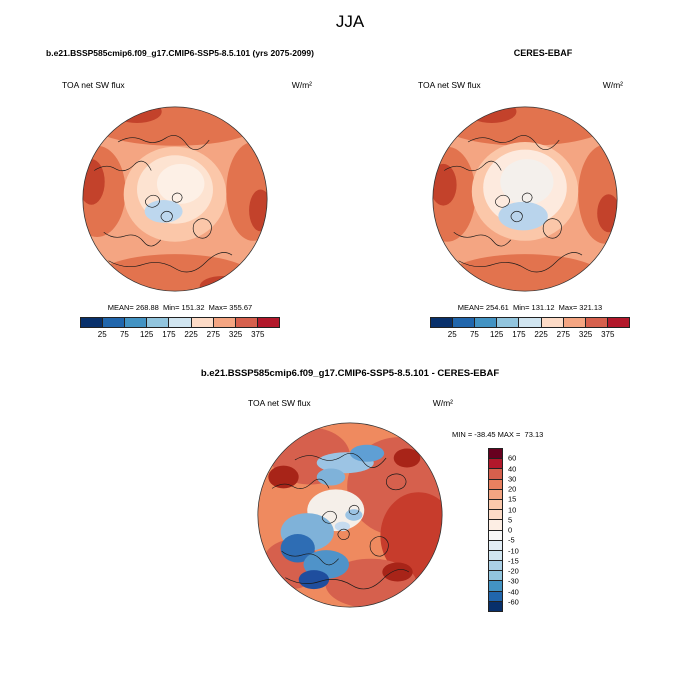 The width and height of the screenshot is (700, 700). I want to click on obs-colorbar: 25 75 125 175 225 275 325 375, so click(530, 328).